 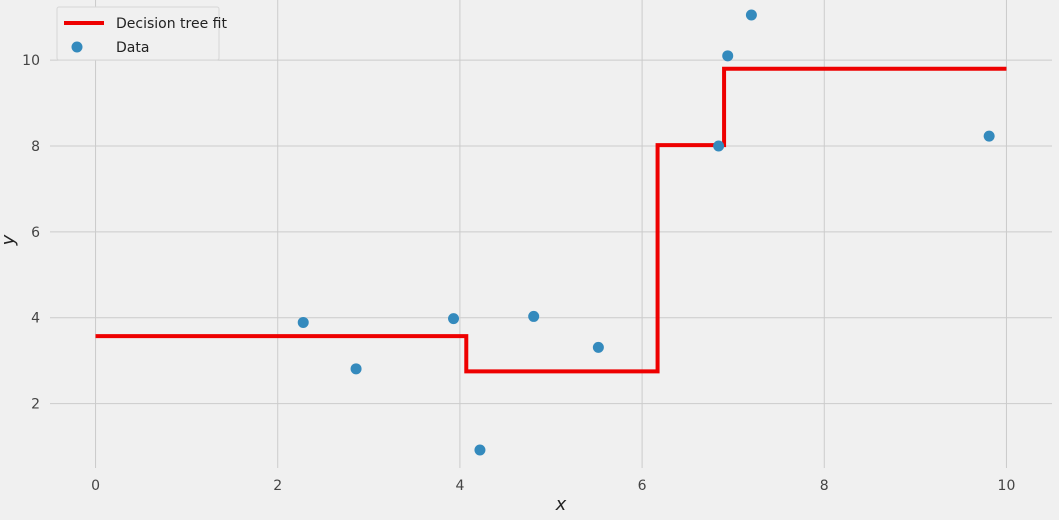 What do you see at coordinates (171, 24) in the screenshot?
I see `legend-label-decision-tree-fit: Decision tree fit` at bounding box center [171, 24].